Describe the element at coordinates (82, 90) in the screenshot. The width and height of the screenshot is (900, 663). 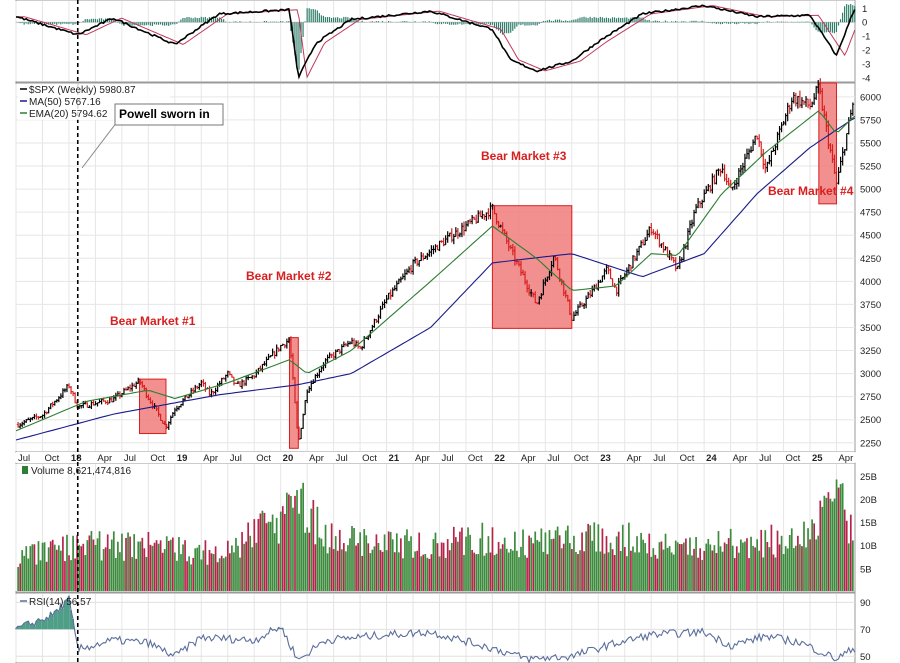
I see `legend-price-label: $SPX (Weekly) 5980.87` at that location.